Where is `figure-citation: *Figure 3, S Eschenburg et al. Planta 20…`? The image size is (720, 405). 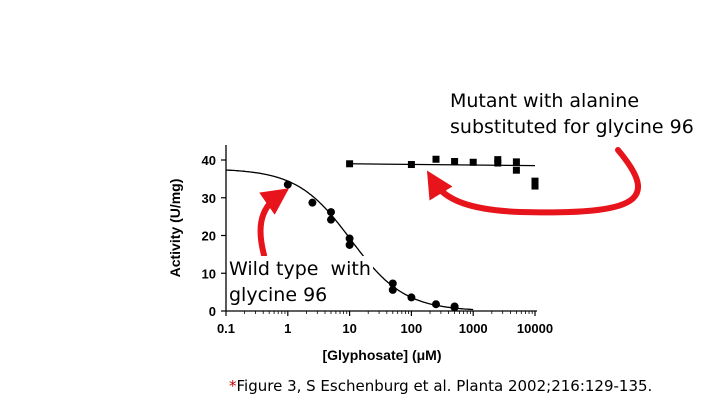
figure-citation: *Figure 3, S Eschenburg et al. Planta 20… is located at coordinates (440, 386).